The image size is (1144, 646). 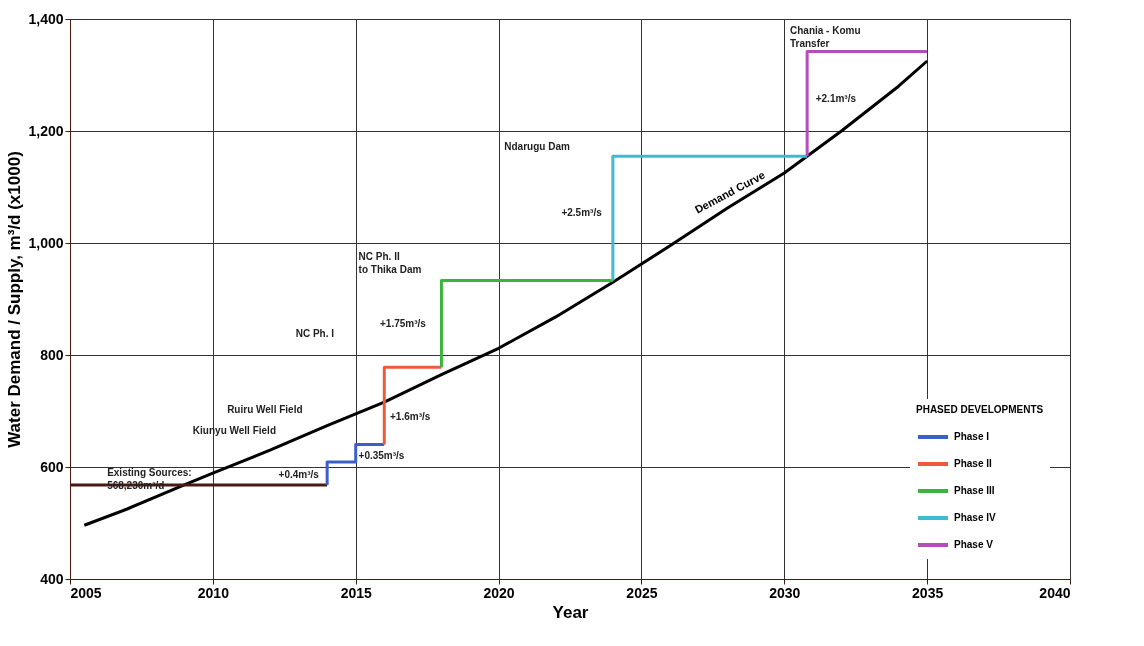 What do you see at coordinates (213, 592) in the screenshot?
I see `x-tick-label: 2010` at bounding box center [213, 592].